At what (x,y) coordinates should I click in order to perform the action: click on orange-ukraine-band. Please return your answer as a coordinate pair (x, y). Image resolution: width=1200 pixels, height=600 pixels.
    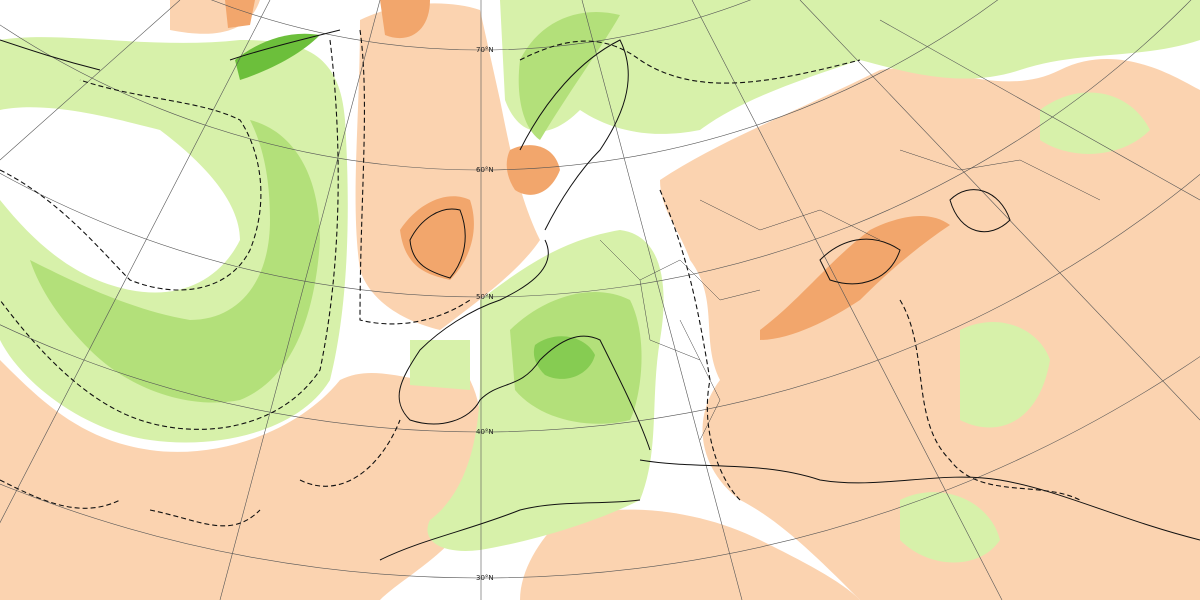
    Looking at the image, I should click on (855, 277).